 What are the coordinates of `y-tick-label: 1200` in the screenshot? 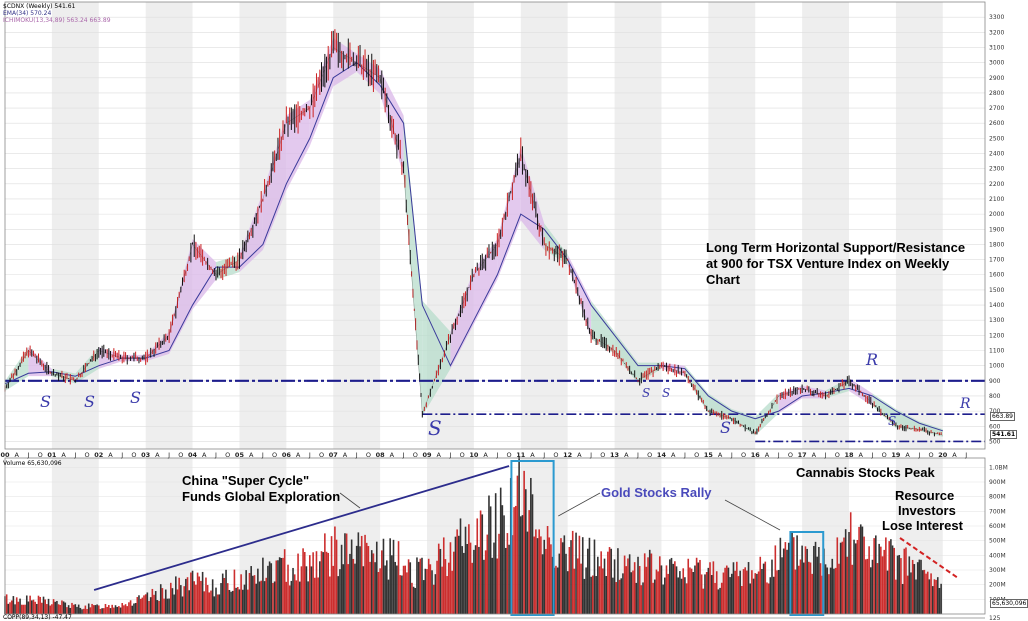 It's located at (996, 335).